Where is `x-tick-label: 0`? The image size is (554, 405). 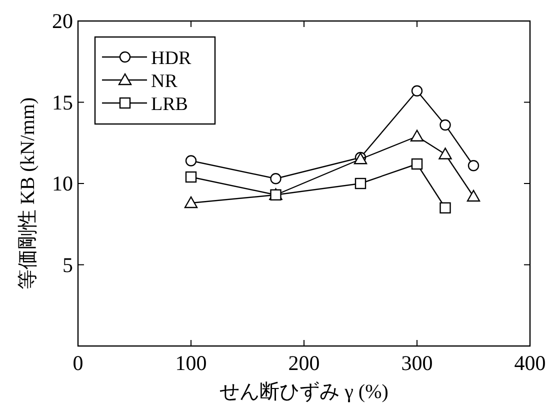 x-tick-label: 0 is located at coordinates (78, 363).